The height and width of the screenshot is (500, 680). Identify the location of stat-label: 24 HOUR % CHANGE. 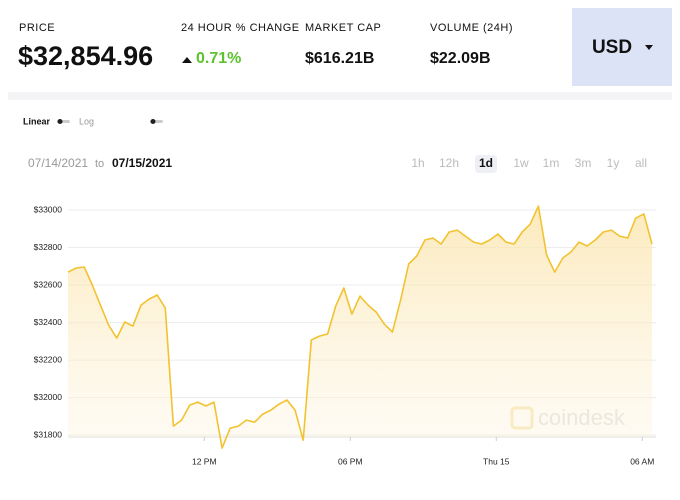
(240, 28).